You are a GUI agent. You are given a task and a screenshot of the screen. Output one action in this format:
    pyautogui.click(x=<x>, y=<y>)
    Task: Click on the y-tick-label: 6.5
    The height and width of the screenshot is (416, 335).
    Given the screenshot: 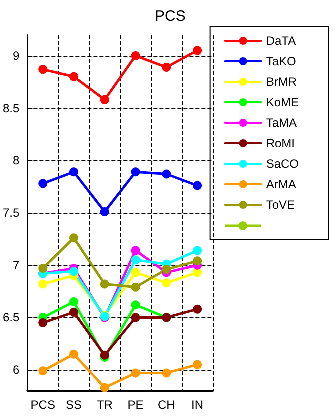 What is the action you would take?
    pyautogui.click(x=11, y=317)
    